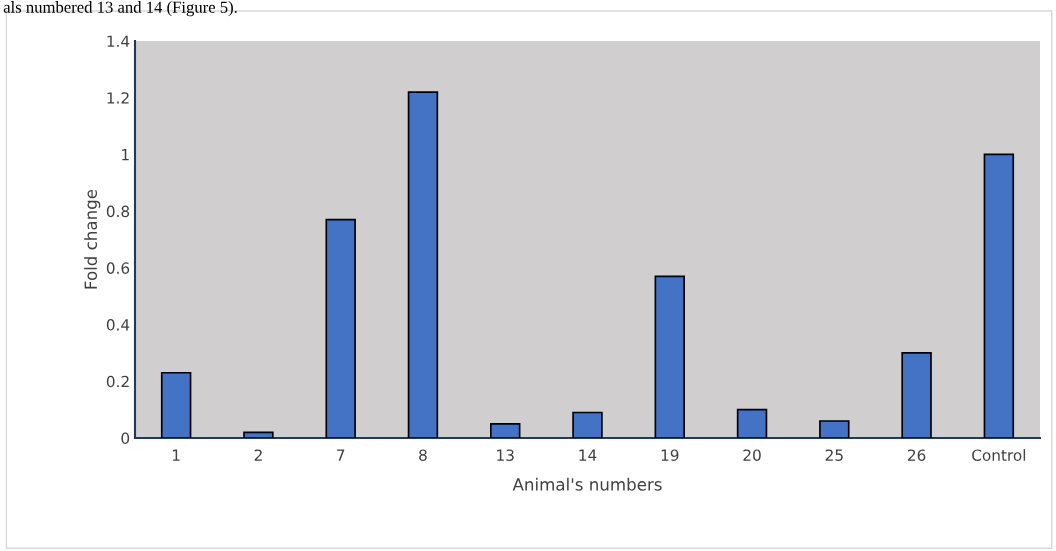  I want to click on x-tick-label: 1, so click(176, 455).